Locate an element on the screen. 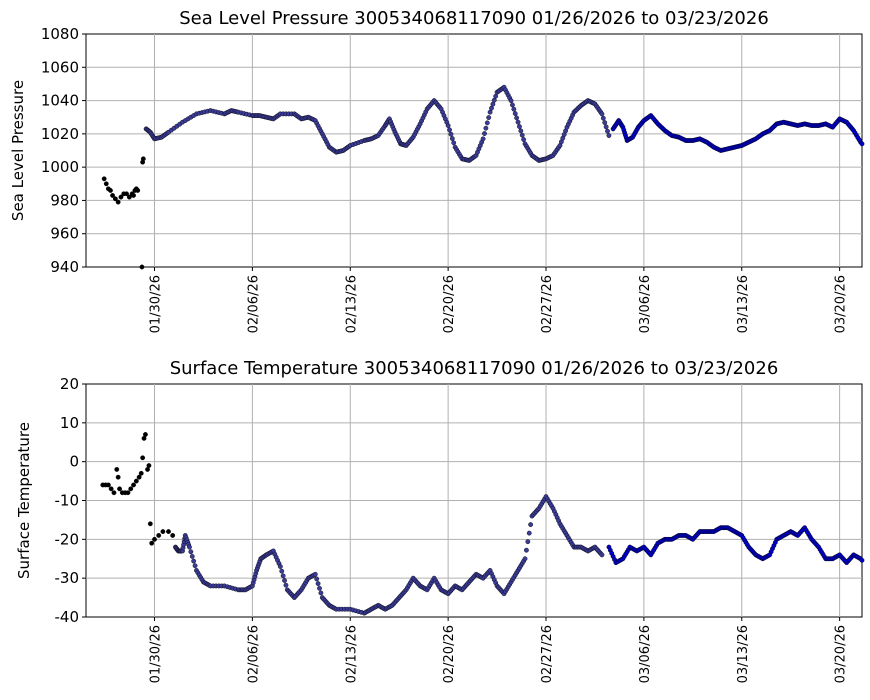 Image resolution: width=870 pixels, height=700 pixels. y-tick-label: 960 is located at coordinates (64, 234).